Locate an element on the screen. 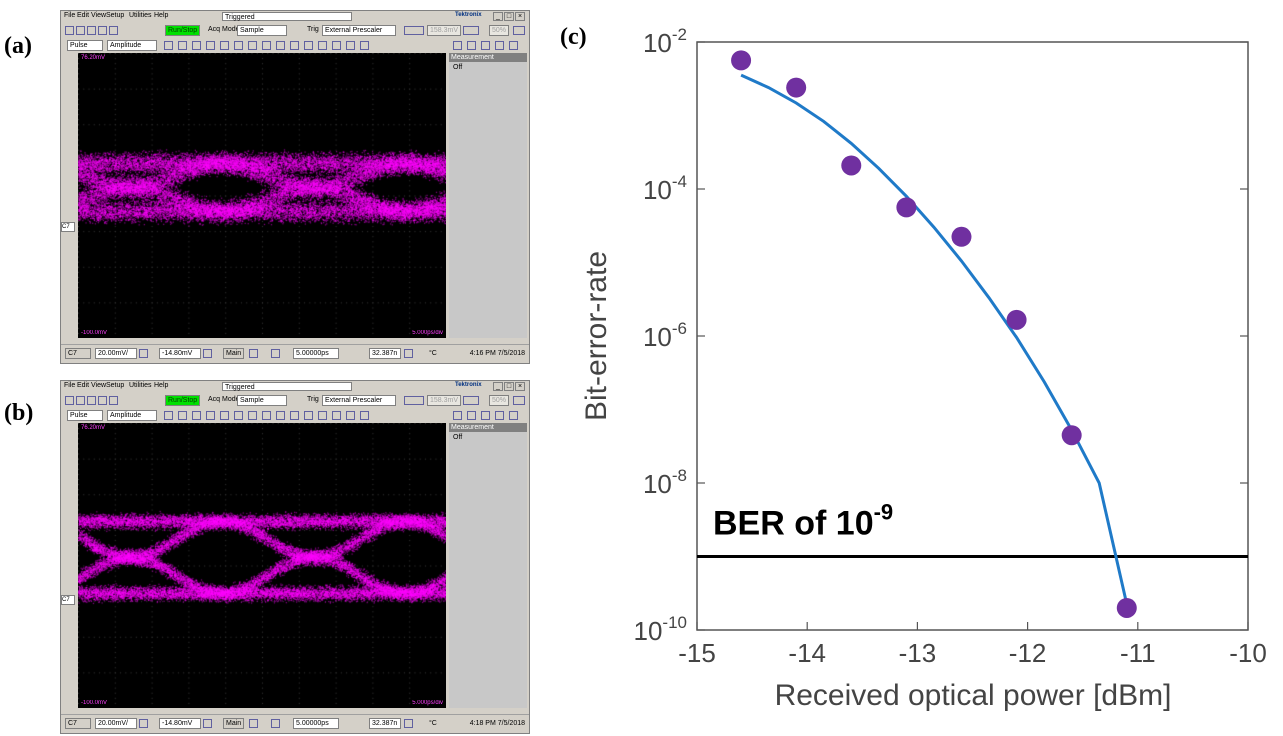 Image resolution: width=1283 pixels, height=736 pixels. level-spinner-icon is located at coordinates (471, 30).